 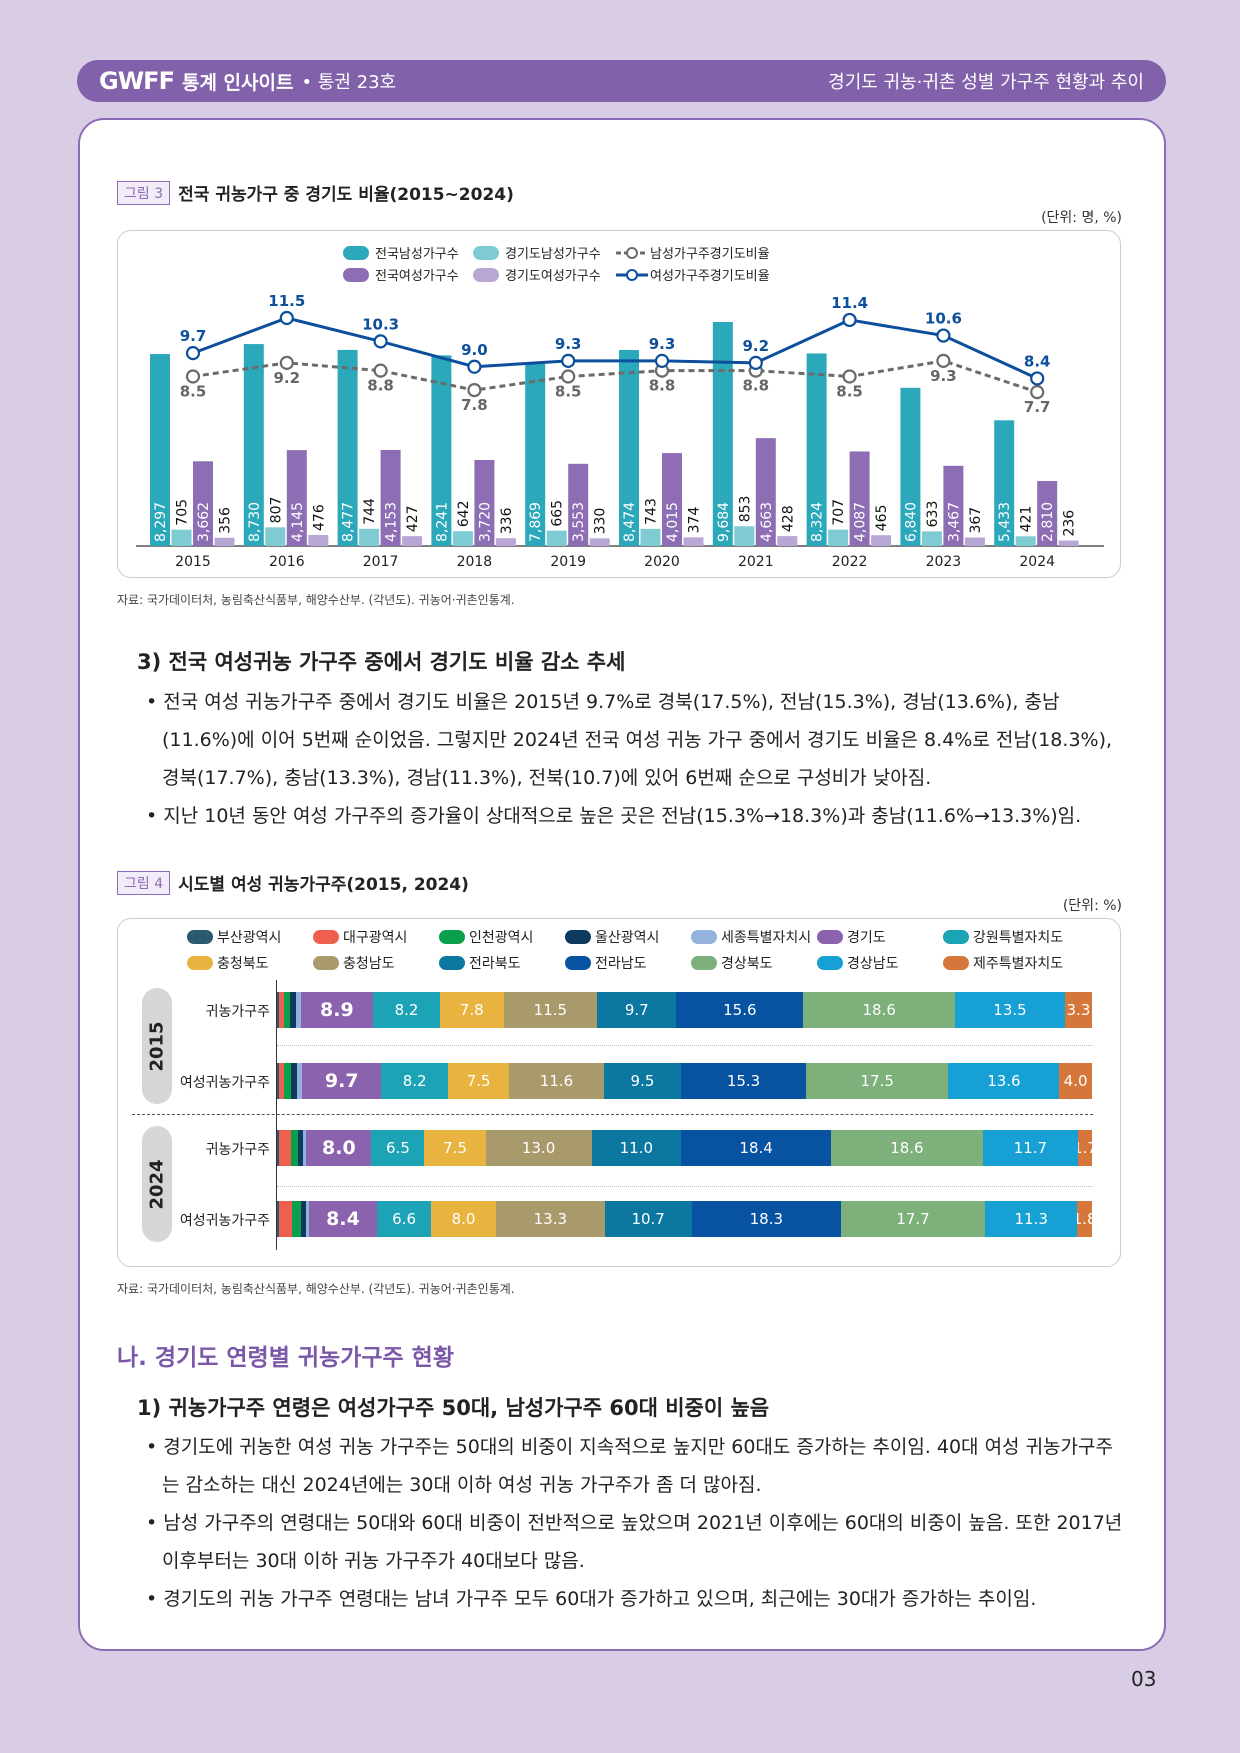 What do you see at coordinates (255, 522) in the screenshot?
I see `bar-value-label: 8,730` at bounding box center [255, 522].